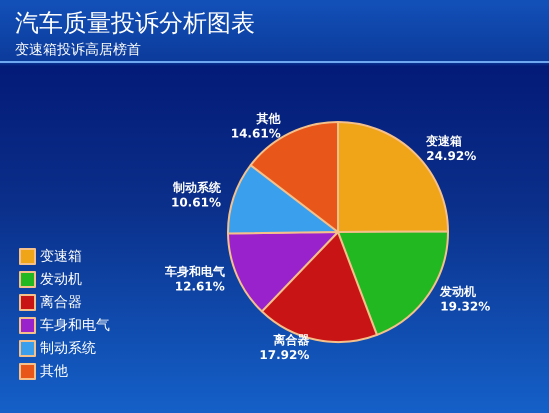 The height and width of the screenshot is (413, 549). I want to click on legend-label: 其他, so click(54, 372).